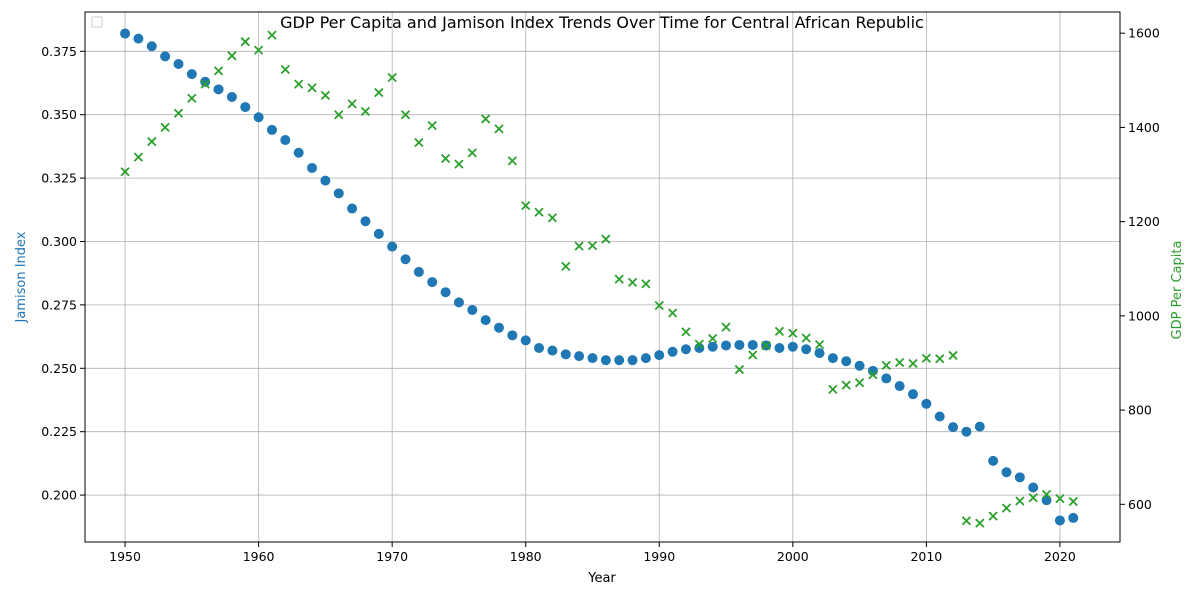 The height and width of the screenshot is (600, 1200). What do you see at coordinates (926, 556) in the screenshot?
I see `x-tick-label: 2010` at bounding box center [926, 556].